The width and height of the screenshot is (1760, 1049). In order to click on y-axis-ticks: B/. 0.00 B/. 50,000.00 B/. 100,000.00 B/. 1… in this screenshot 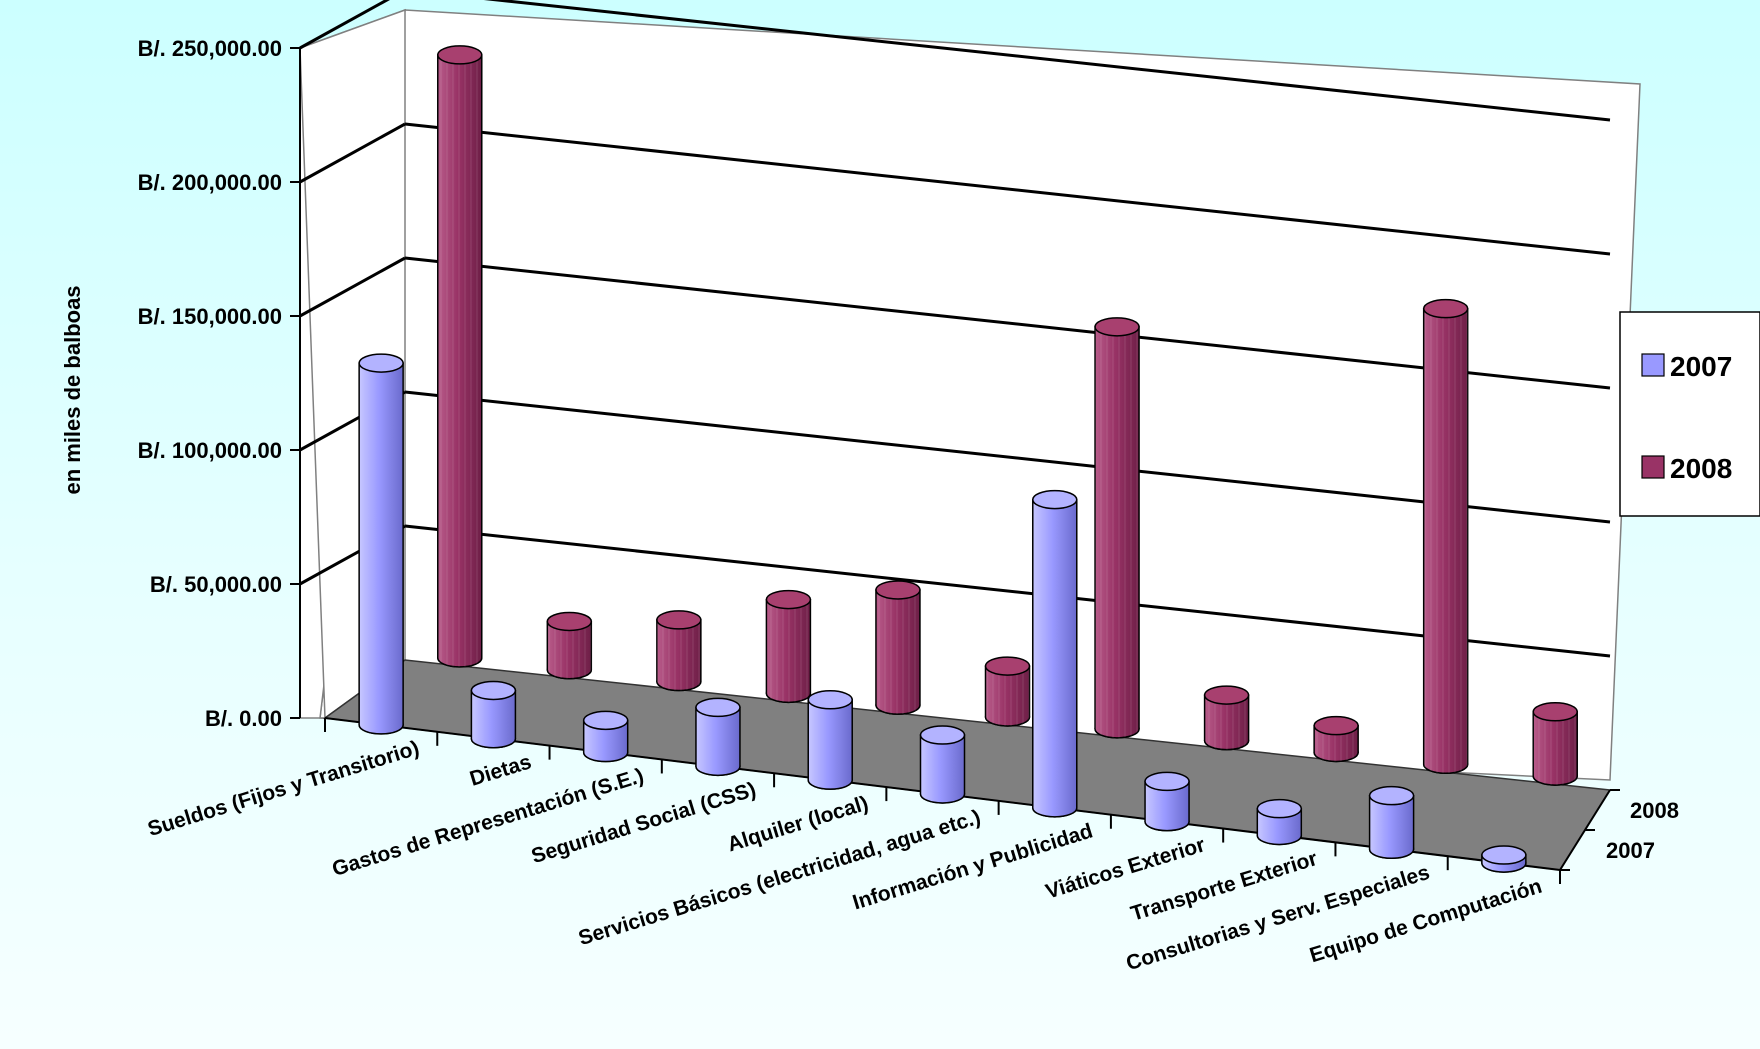, I will do `click(219, 383)`.